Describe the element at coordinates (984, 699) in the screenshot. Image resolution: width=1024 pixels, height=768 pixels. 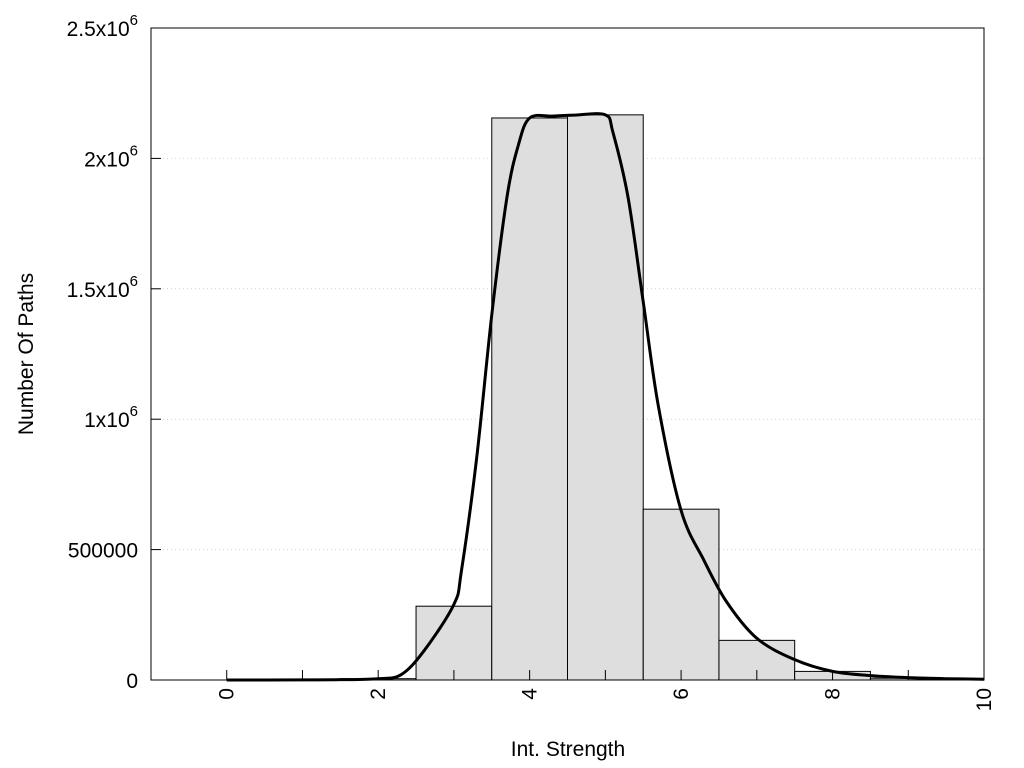
I see `x-tick-label: 10` at that location.